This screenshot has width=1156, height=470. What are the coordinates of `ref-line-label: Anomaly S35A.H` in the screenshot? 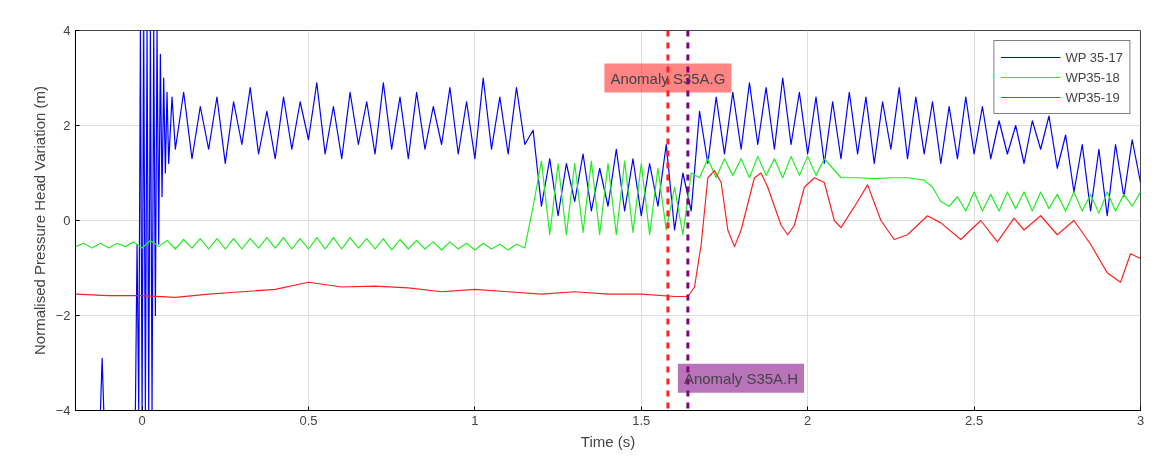 It's located at (741, 378).